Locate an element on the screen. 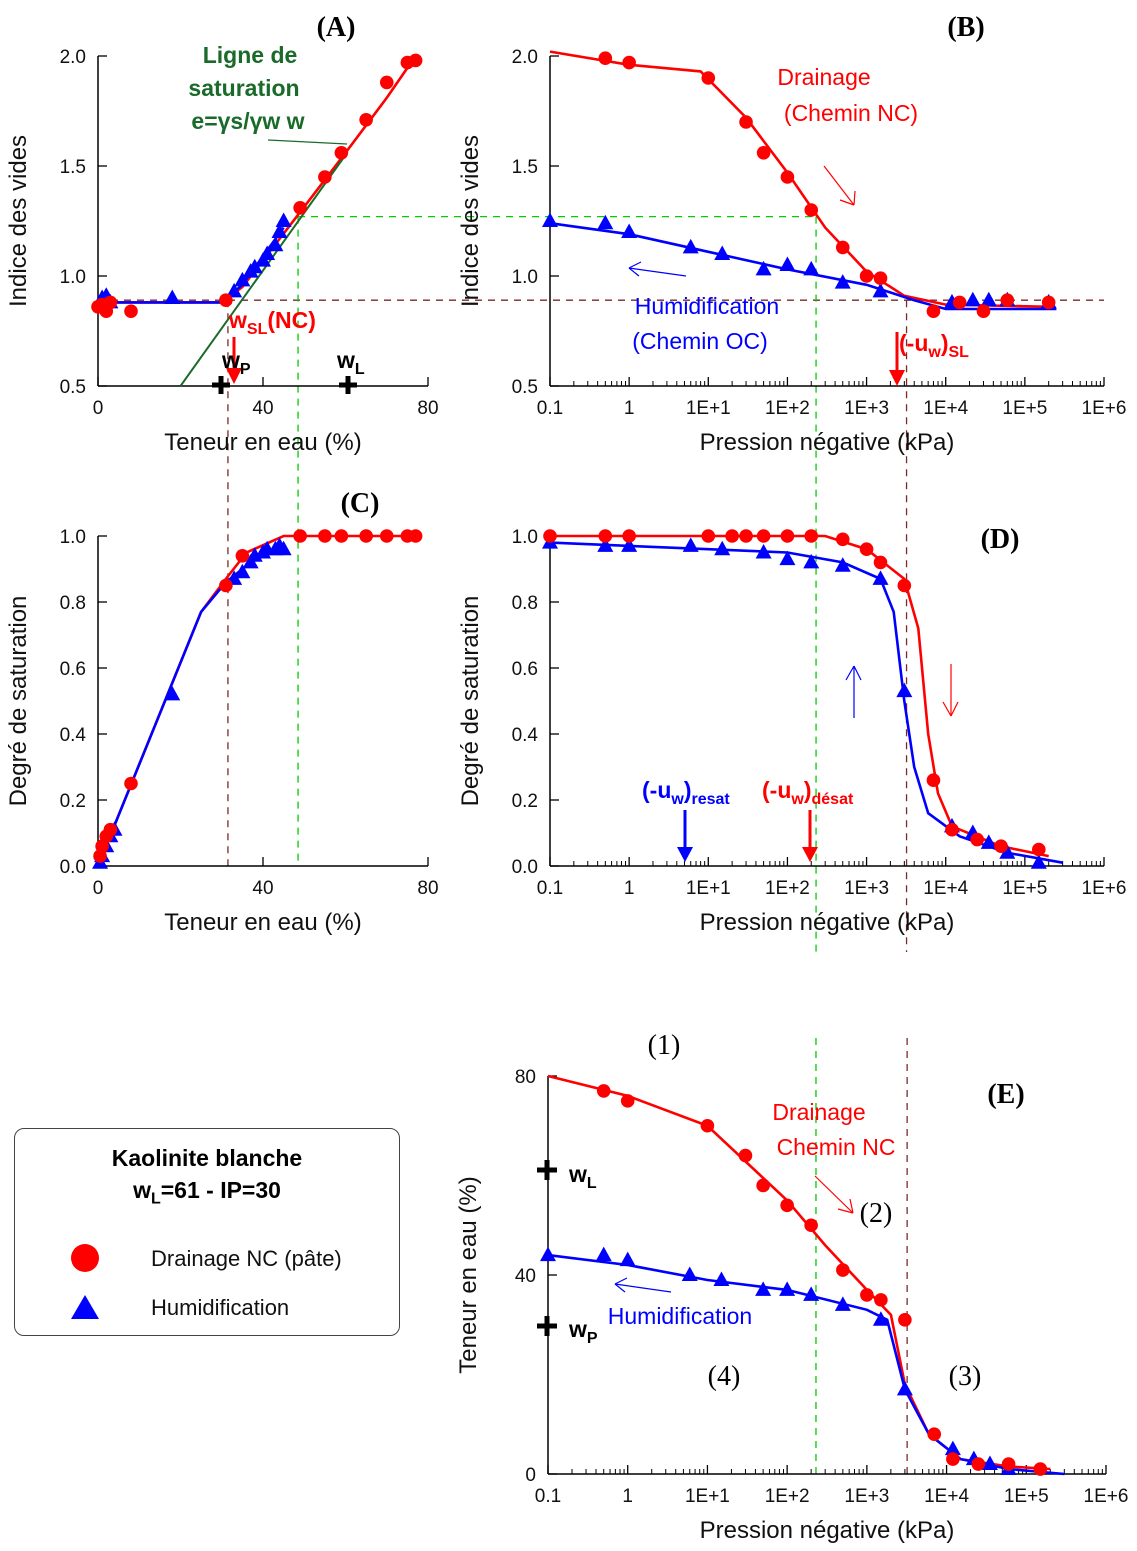  x-tick-label-d: 0.1 is located at coordinates (550, 888).